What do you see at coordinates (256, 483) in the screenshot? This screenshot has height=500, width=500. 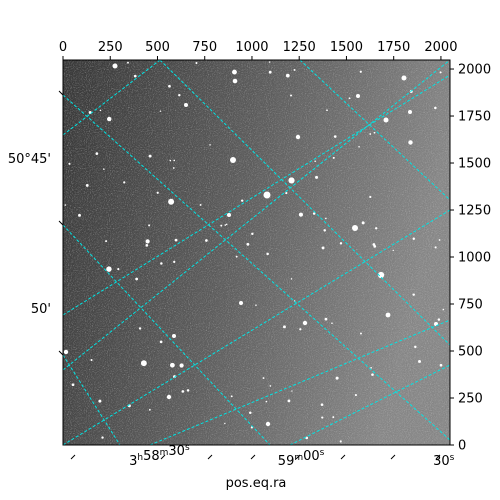 I see `x-axis-title: pos.eq.ra` at bounding box center [256, 483].